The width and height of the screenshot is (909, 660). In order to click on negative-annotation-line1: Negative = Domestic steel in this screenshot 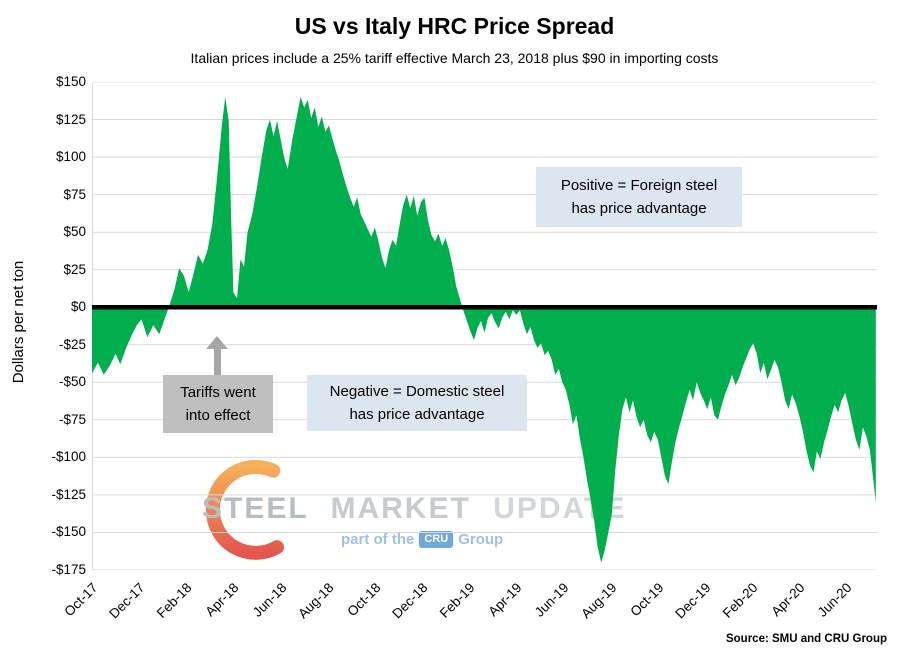, I will do `click(417, 391)`.